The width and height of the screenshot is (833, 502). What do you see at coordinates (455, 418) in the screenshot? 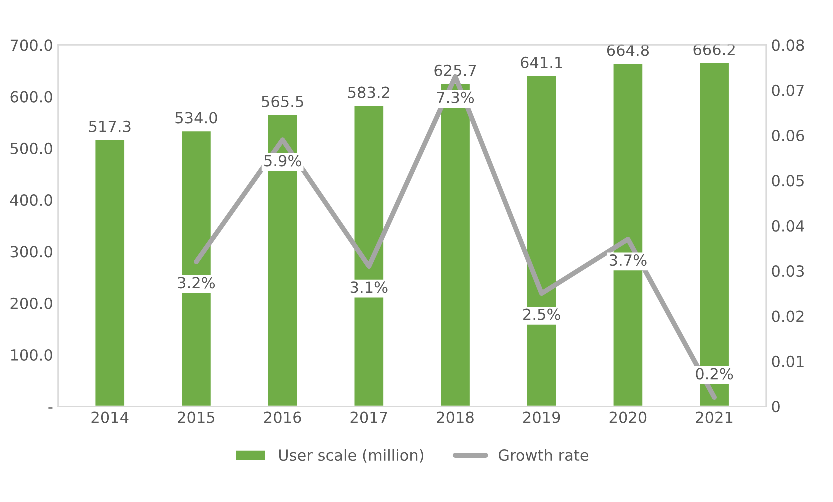
I see `x-tick-label: 2018` at bounding box center [455, 418].